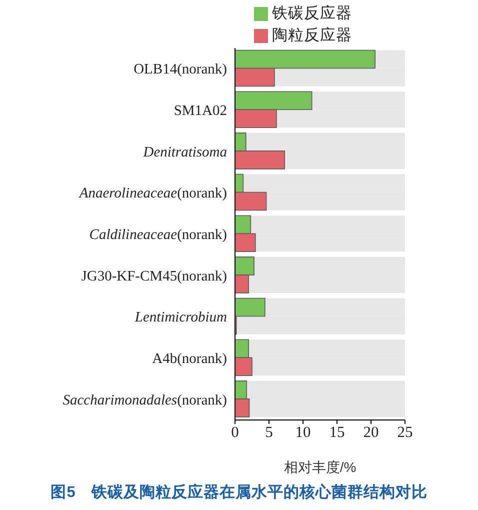 The width and height of the screenshot is (478, 510). Describe the element at coordinates (181, 70) in the screenshot. I see `y-tick-label: OLB14(norank)` at that location.